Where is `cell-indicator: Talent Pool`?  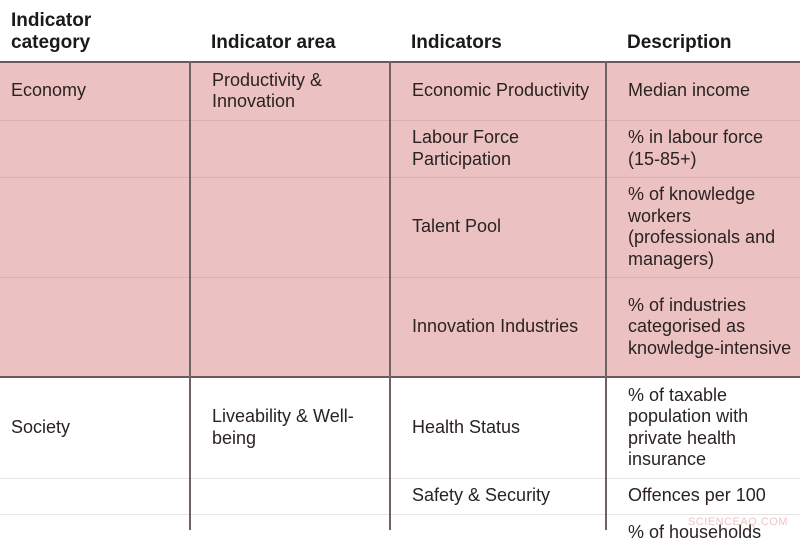
cell-indicator: Talent Pool is located at coordinates (457, 226).